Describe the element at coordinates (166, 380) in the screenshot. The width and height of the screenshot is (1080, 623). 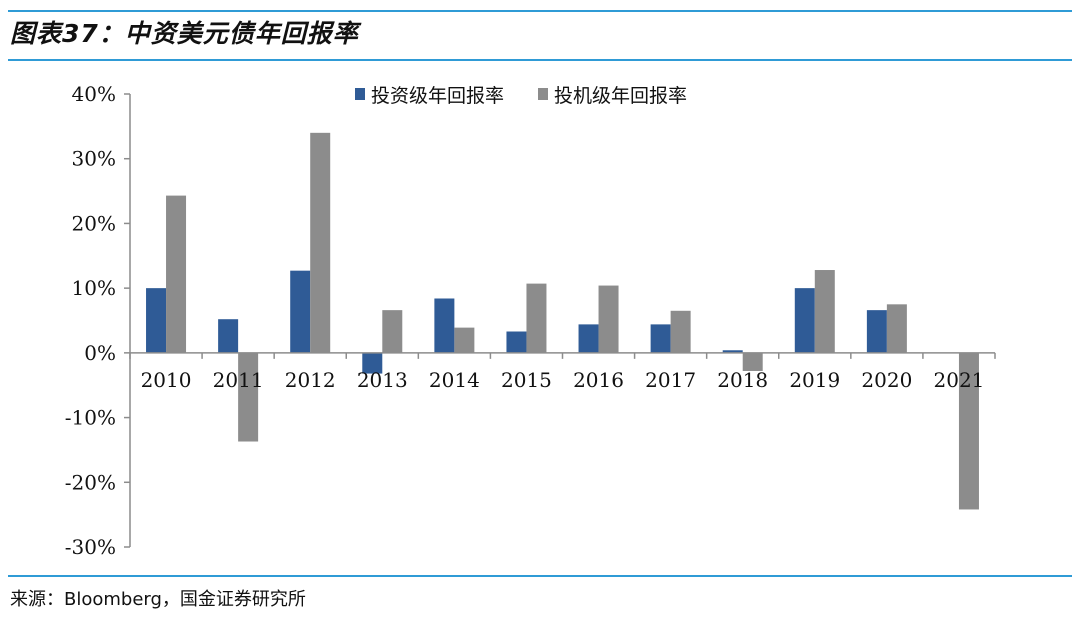
I see `x-tick-label-2010: 2010` at that location.